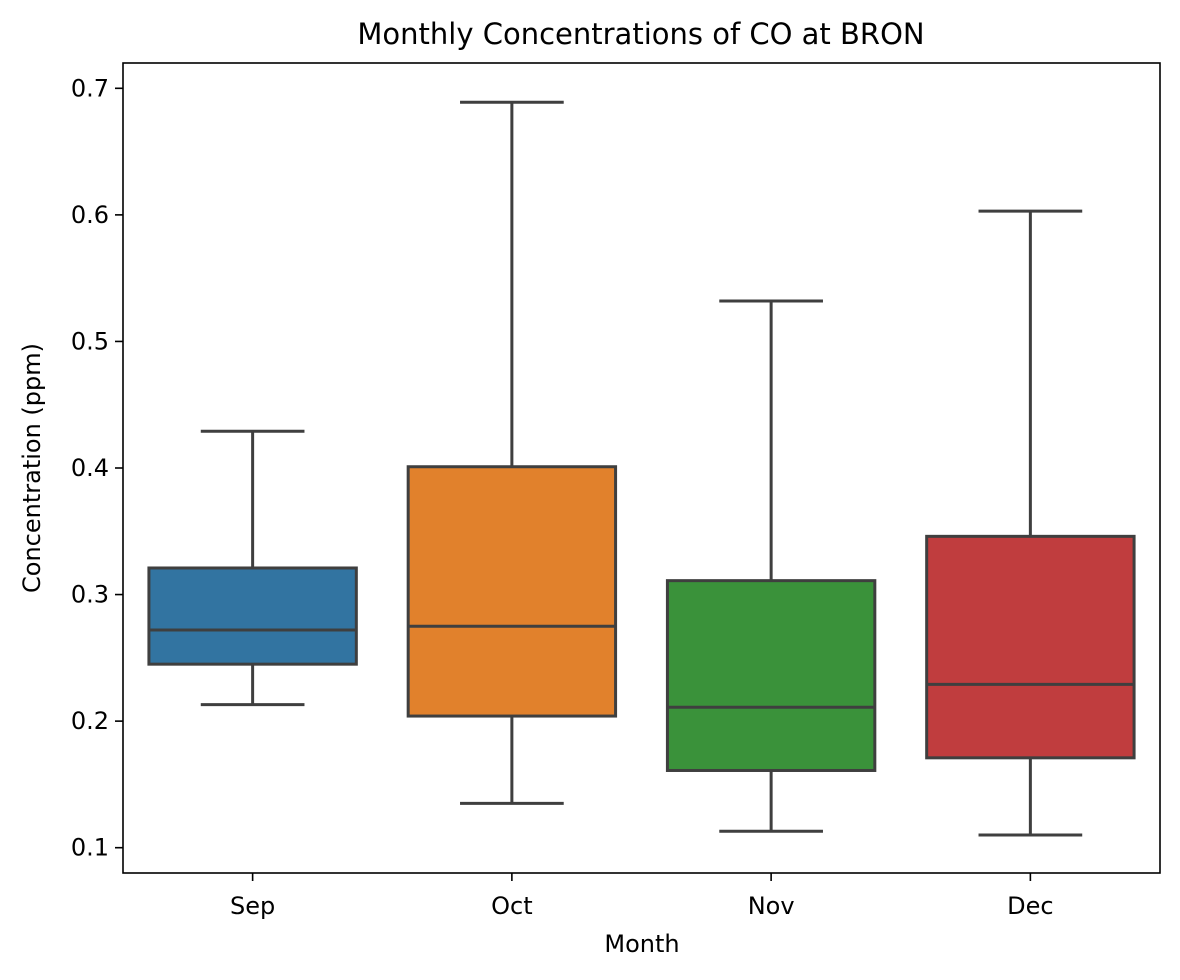 This screenshot has height=980, width=1180. Describe the element at coordinates (641, 944) in the screenshot. I see `x-axis-label: Month` at that location.